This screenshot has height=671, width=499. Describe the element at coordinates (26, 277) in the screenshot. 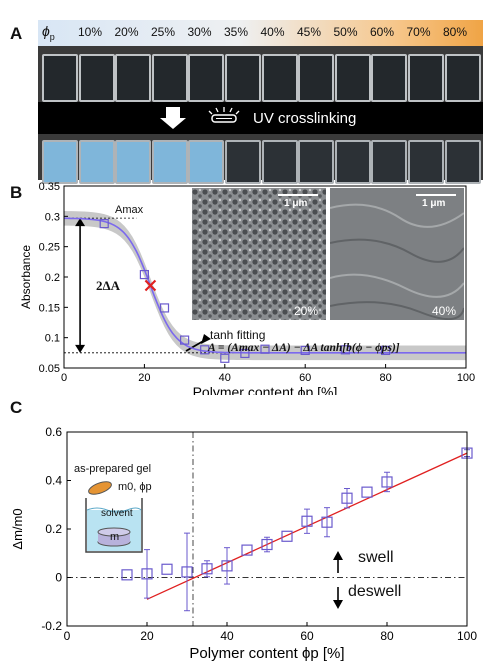

I see `y-axis-label: Absorbance` at that location.